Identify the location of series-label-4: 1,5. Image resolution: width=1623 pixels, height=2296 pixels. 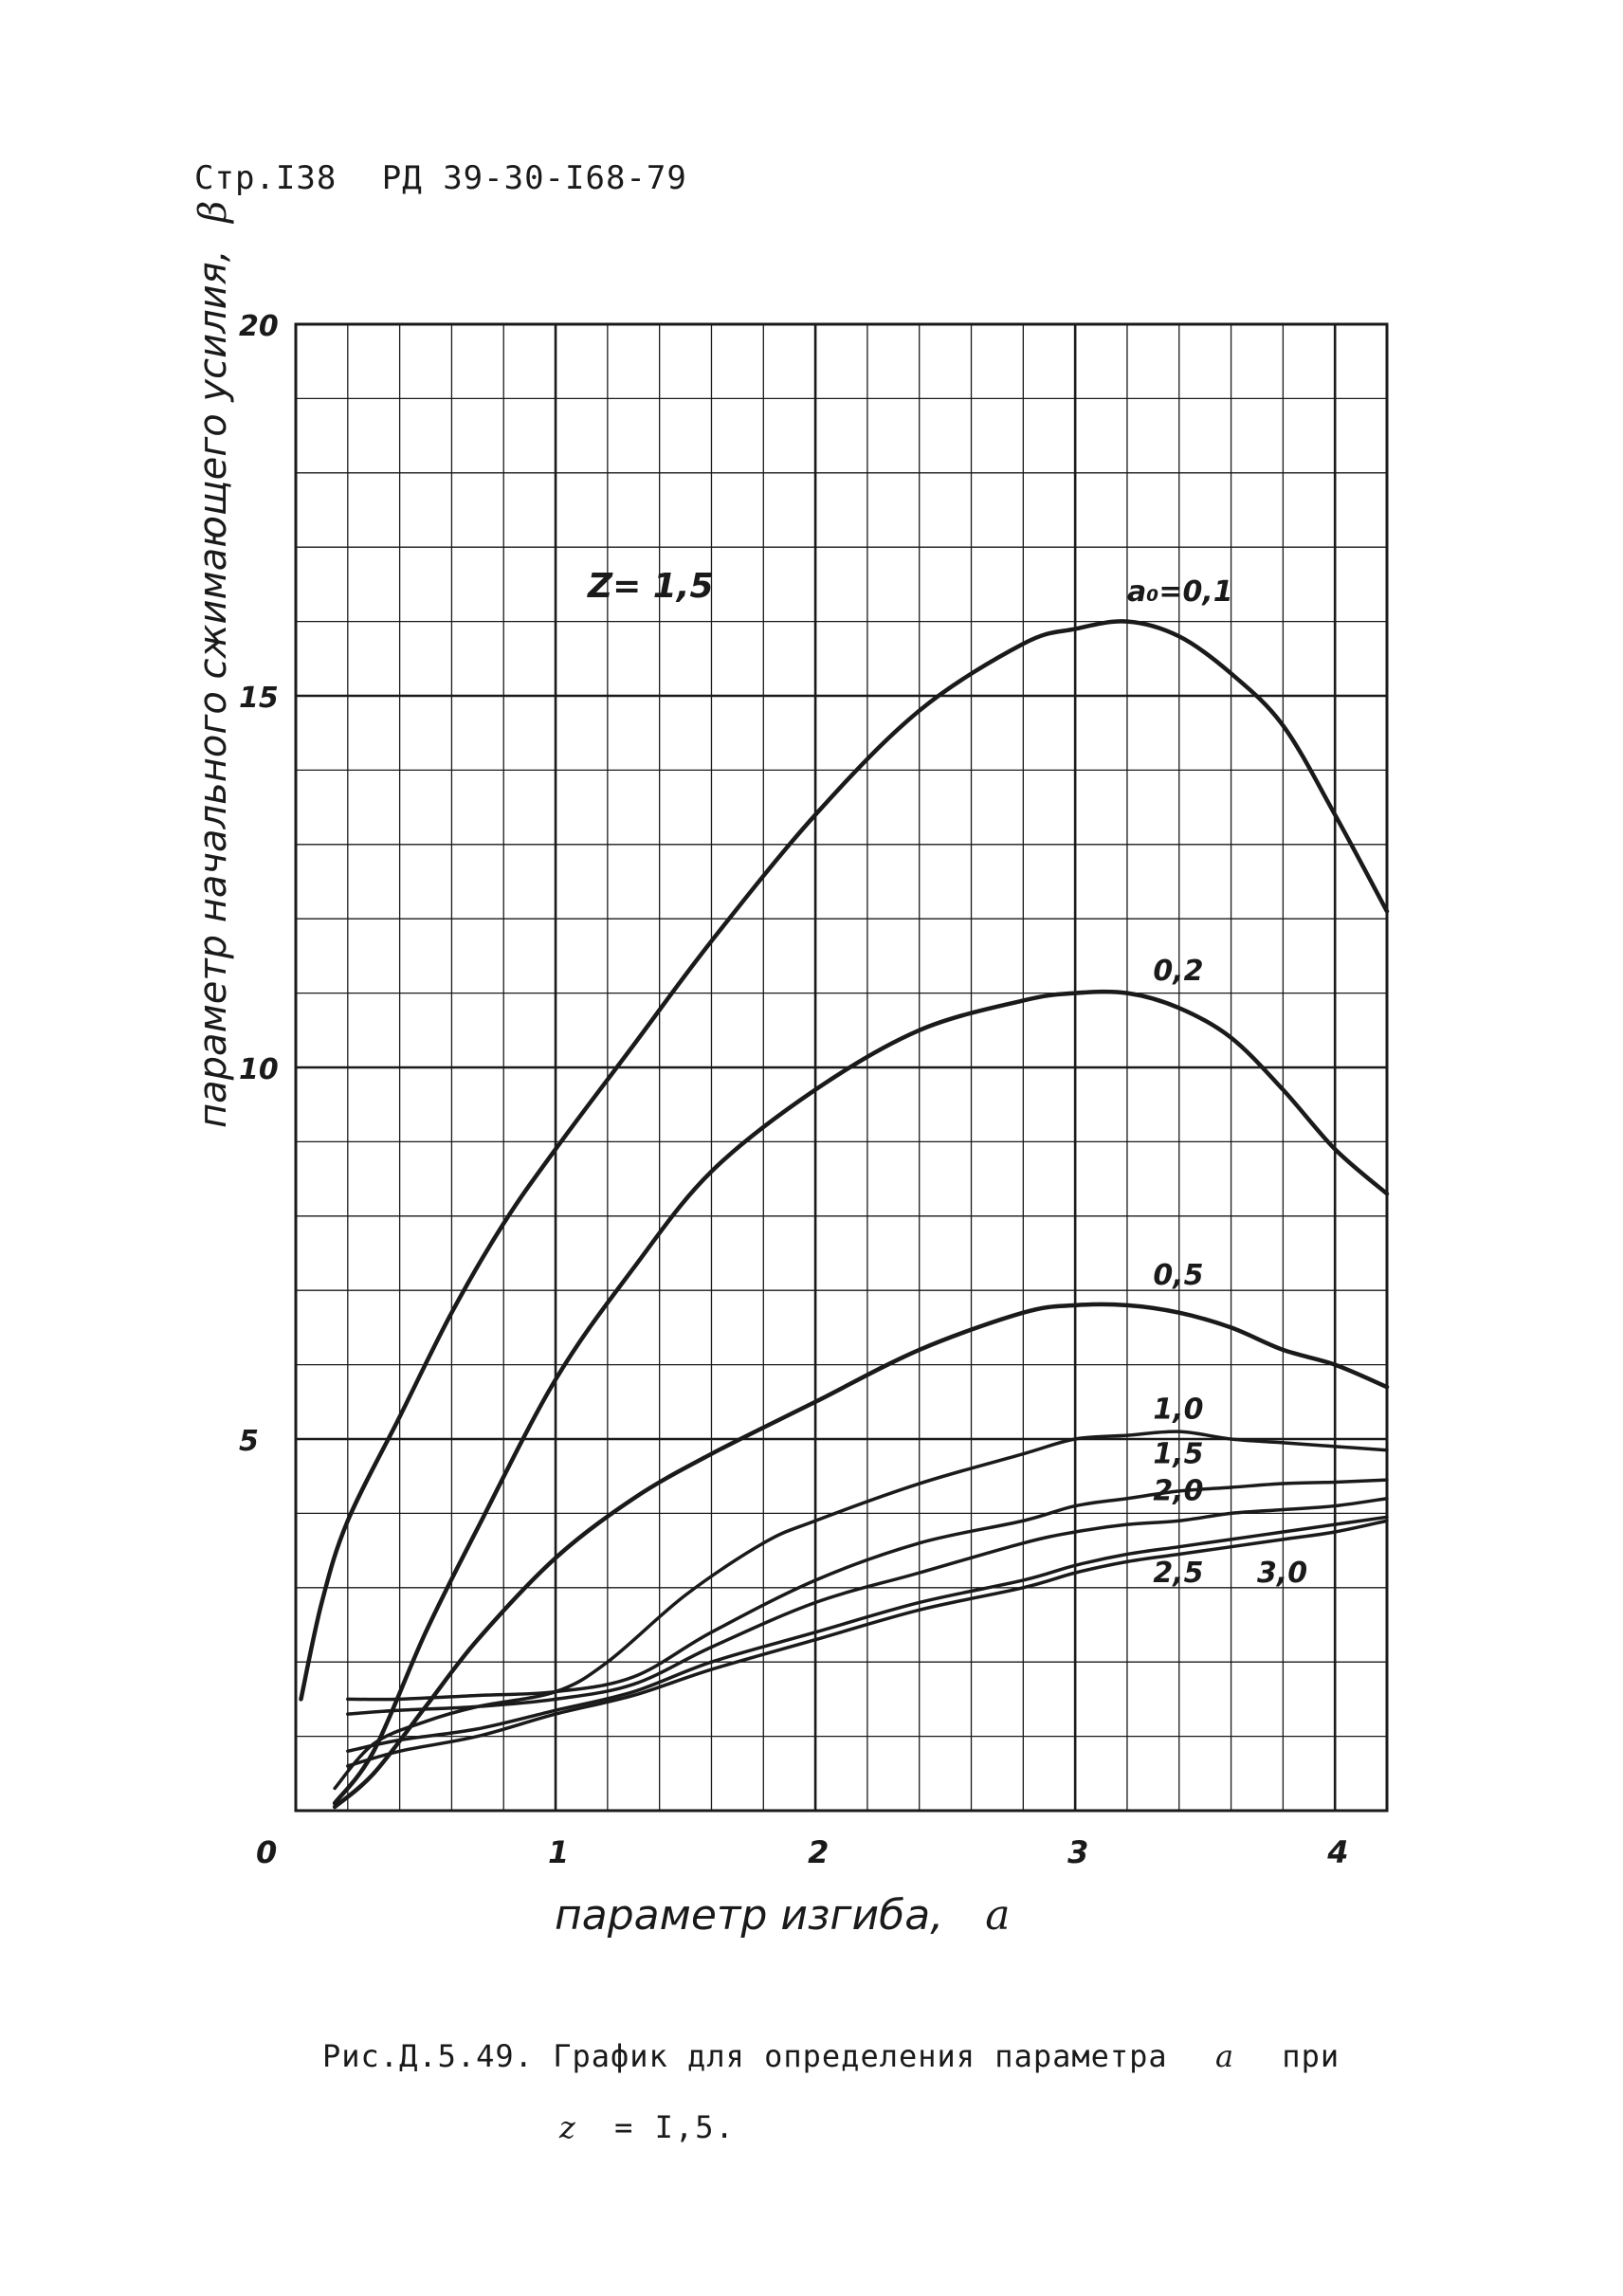
(1178, 1453).